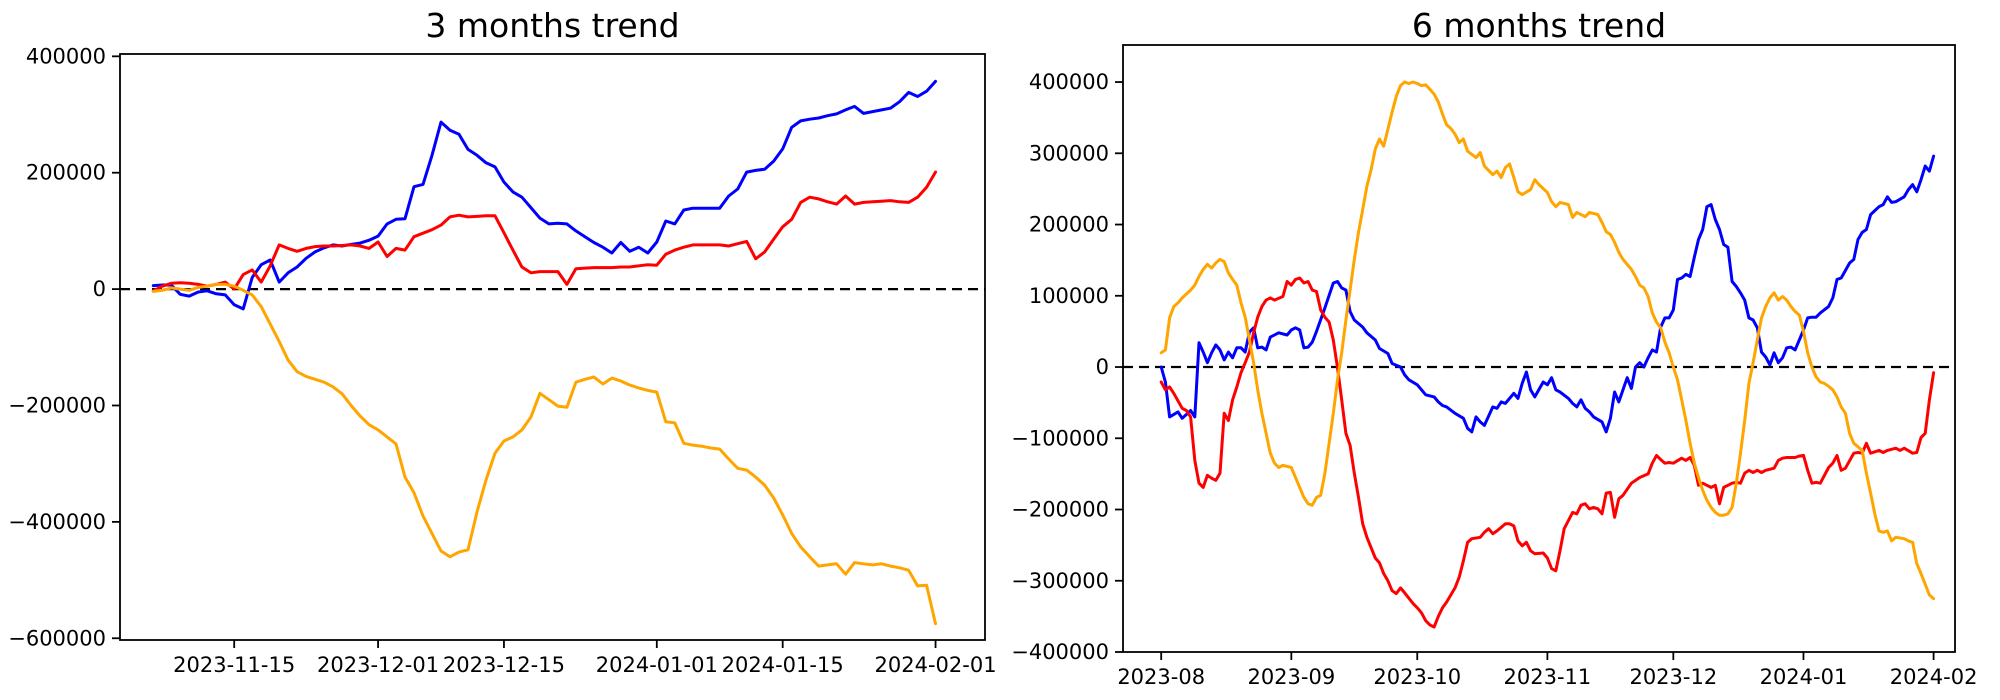 The height and width of the screenshot is (700, 2000). I want to click on left-chart-y-tick-label: −200000, so click(57, 405).